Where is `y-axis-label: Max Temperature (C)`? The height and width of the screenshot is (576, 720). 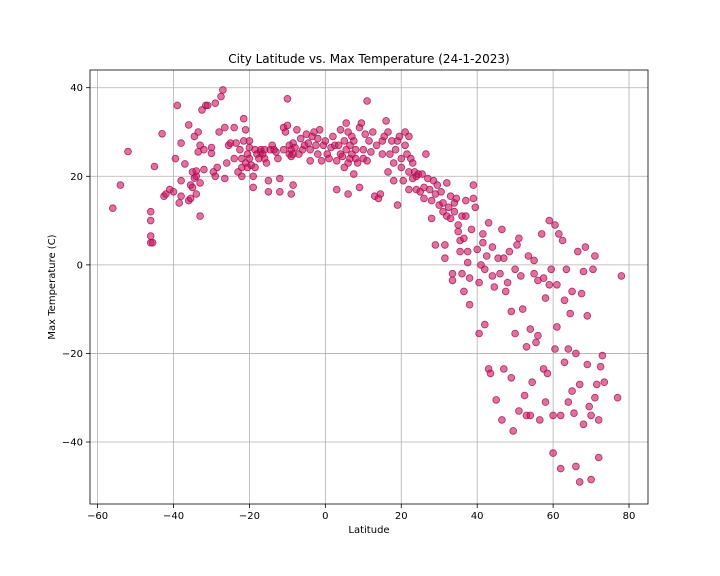 y-axis-label: Max Temperature (C) is located at coordinates (52, 286).